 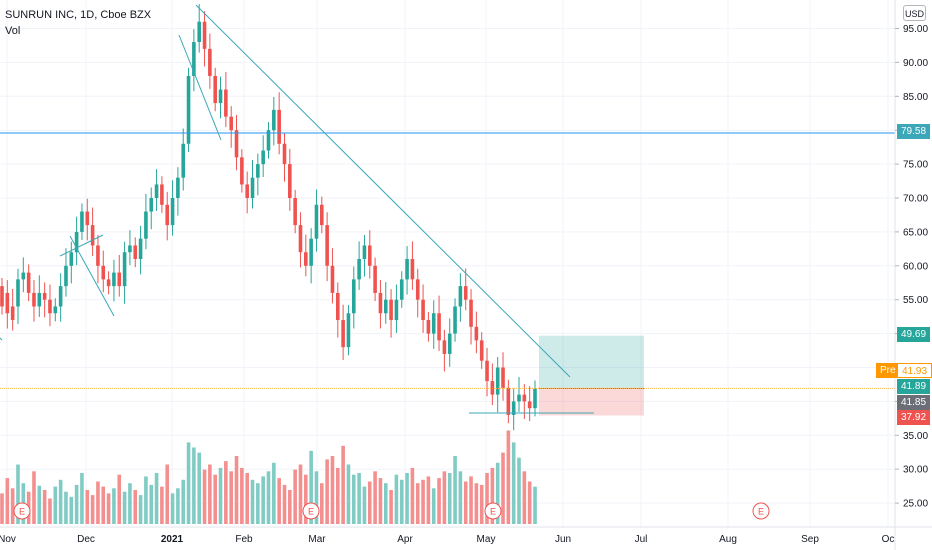 I want to click on price-tick-label: 55.00, so click(x=915, y=300).